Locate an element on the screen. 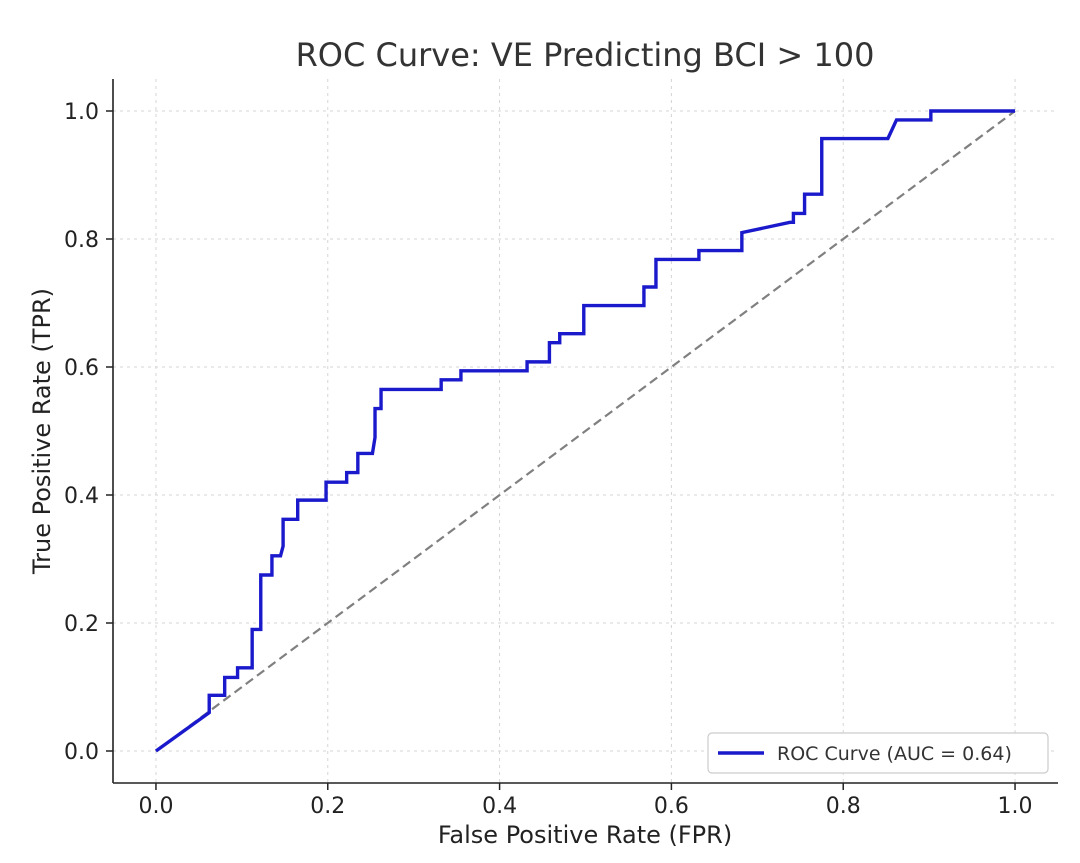 The image size is (1080, 863). legend-box is located at coordinates (878, 753).